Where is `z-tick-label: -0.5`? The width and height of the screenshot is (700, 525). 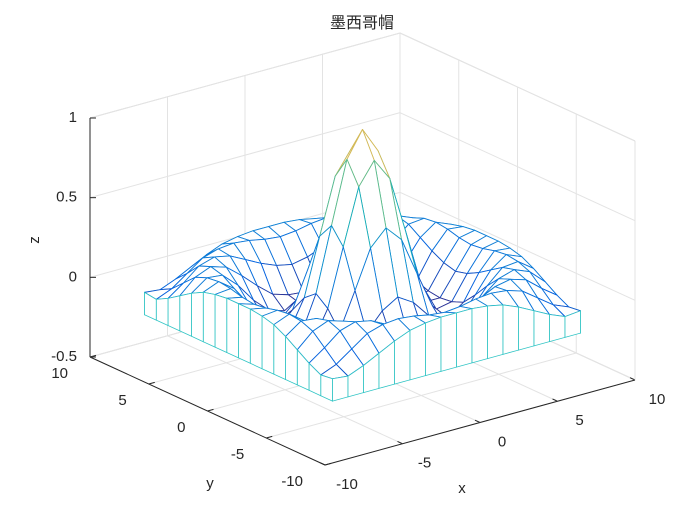
z-tick-label: -0.5 is located at coordinates (64, 356).